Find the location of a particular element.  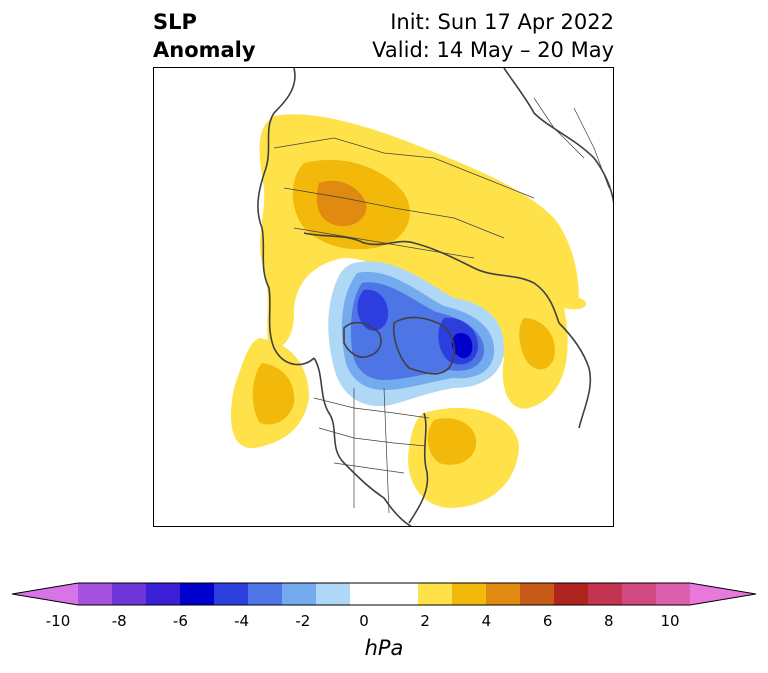

colorbar-segments is located at coordinates (384, 594).